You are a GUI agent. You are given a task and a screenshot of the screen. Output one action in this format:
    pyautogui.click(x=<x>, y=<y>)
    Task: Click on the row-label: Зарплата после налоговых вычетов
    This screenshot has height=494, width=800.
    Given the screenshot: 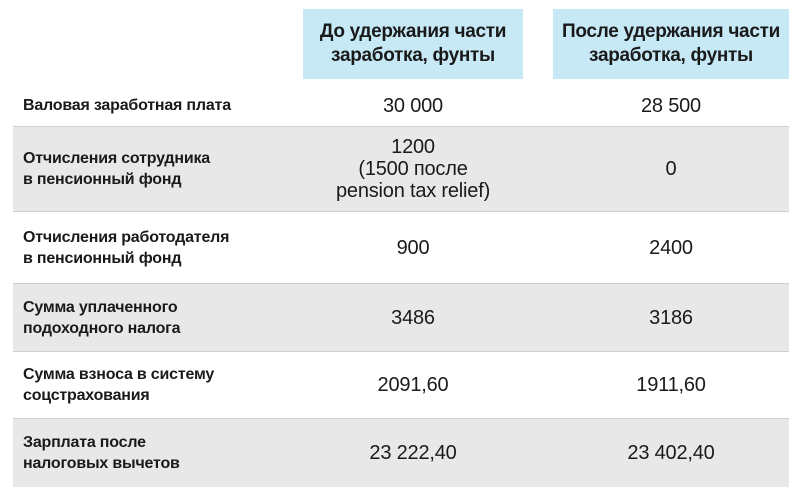 What is the action you would take?
    pyautogui.click(x=101, y=453)
    